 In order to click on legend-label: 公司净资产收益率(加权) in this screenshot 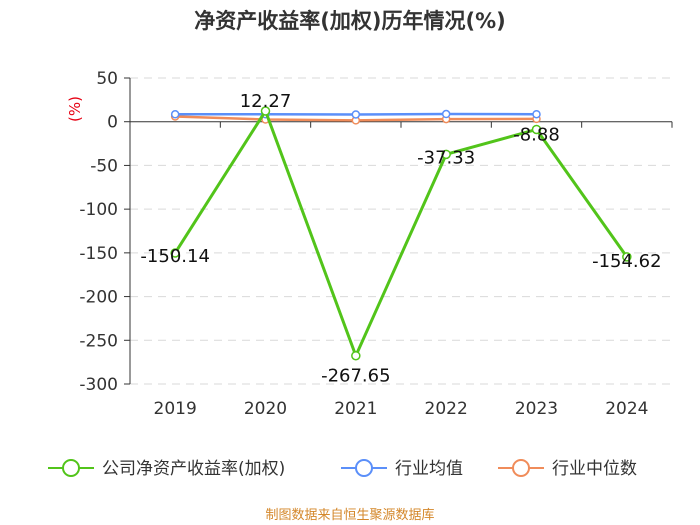, I will do `click(193, 469)`.